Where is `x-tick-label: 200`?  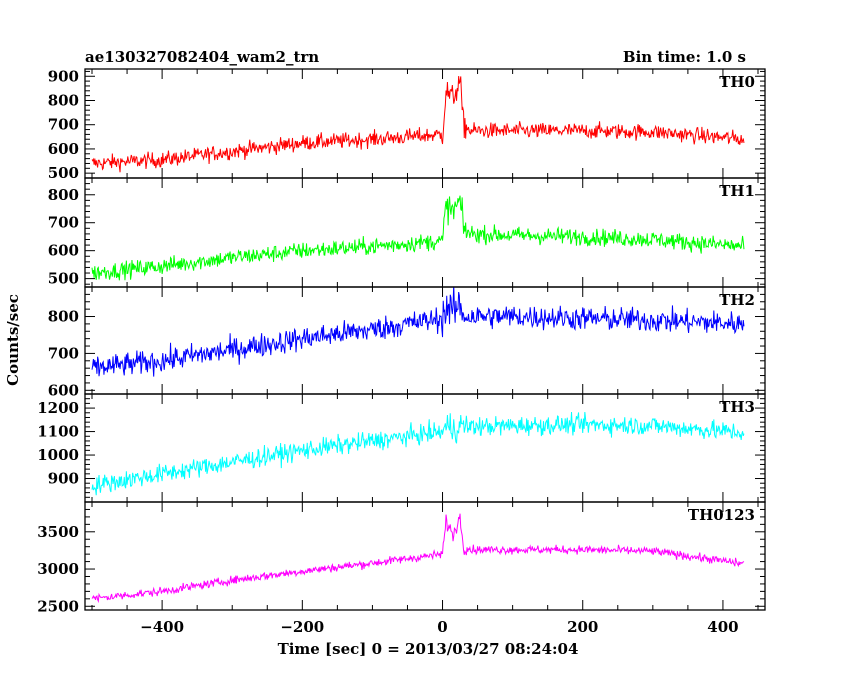
x-tick-label: 200 is located at coordinates (582, 627).